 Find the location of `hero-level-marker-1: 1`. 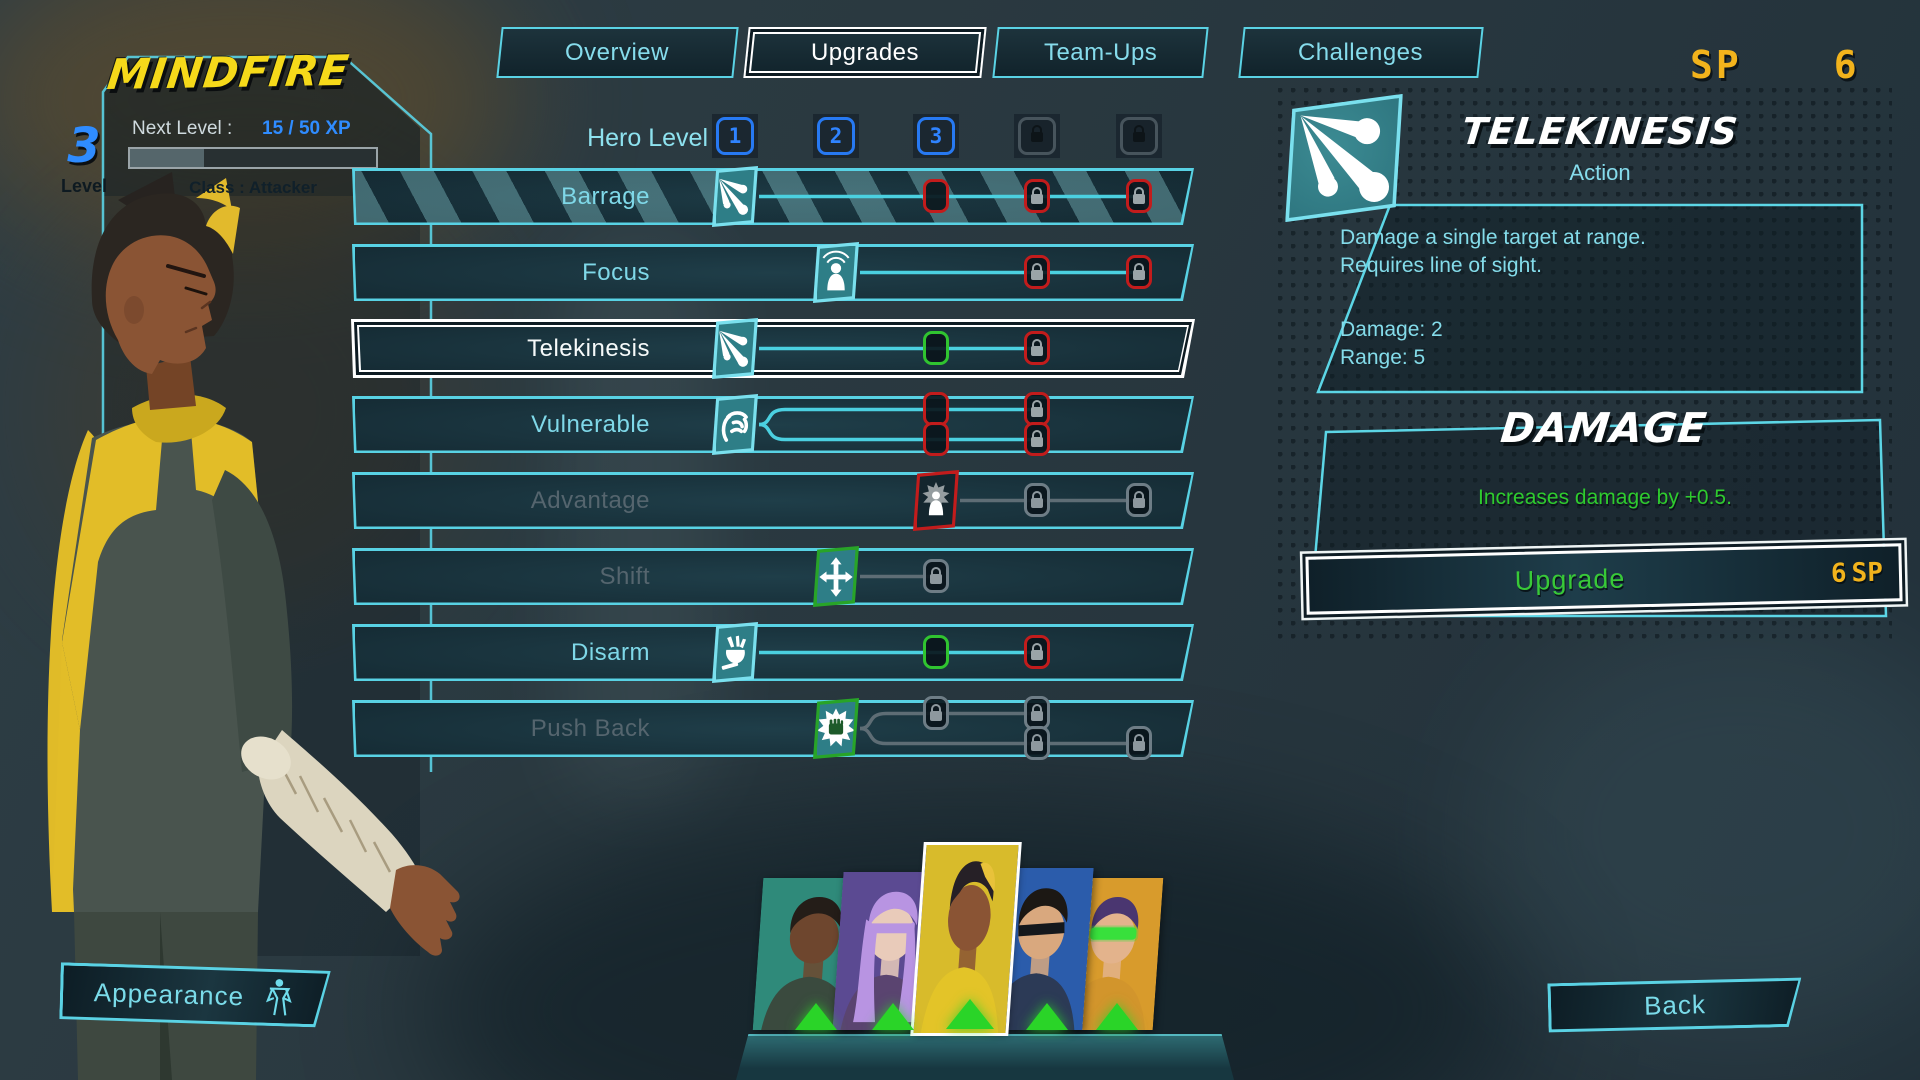

hero-level-marker-1: 1 is located at coordinates (735, 136).